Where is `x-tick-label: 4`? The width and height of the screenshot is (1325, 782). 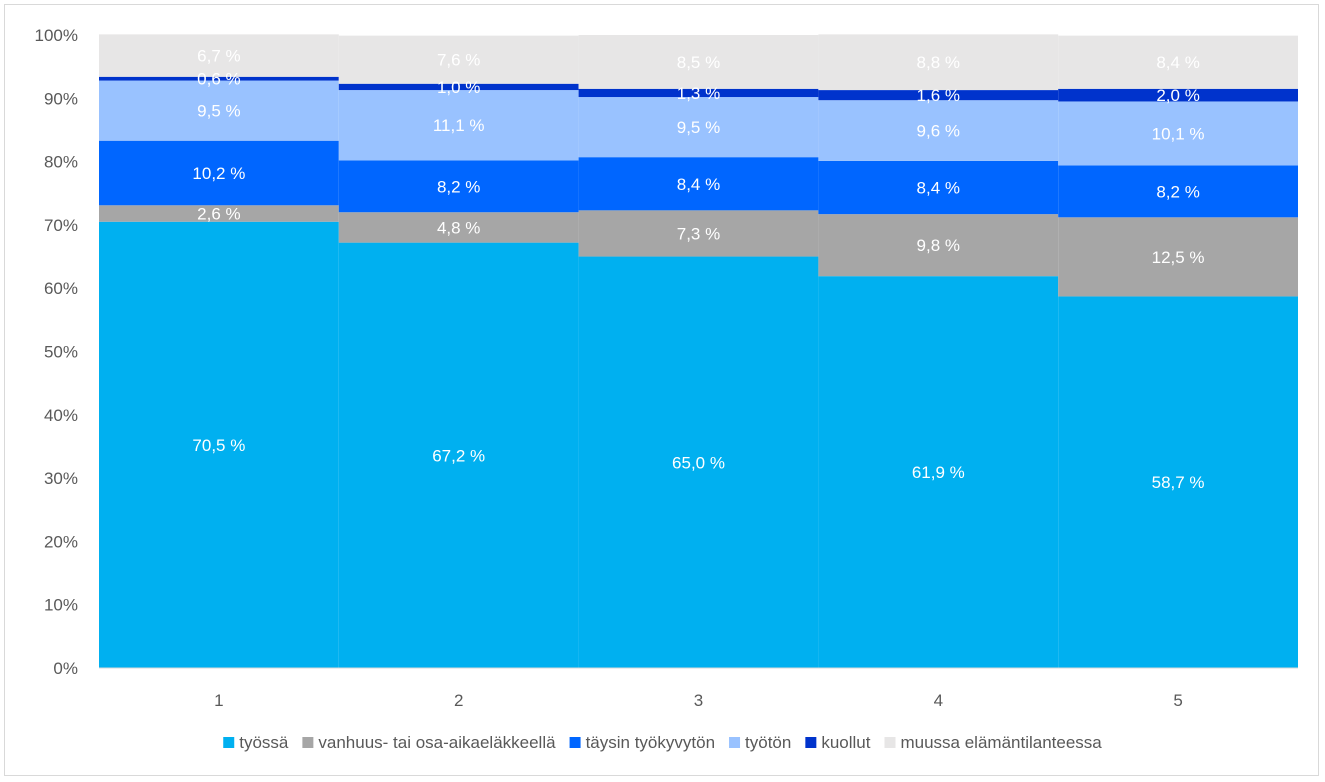 x-tick-label: 4 is located at coordinates (938, 700).